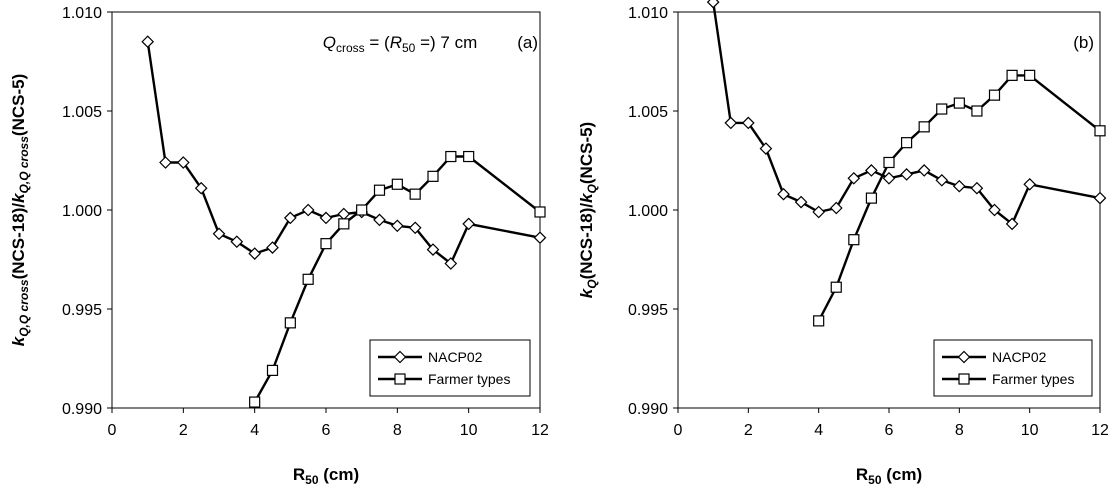  I want to click on legend-label: Farmer types, so click(469, 379).